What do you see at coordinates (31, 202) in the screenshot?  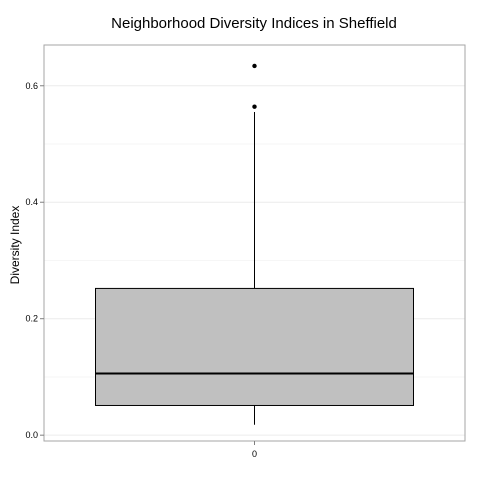 I see `y-tick-label: 0.4` at bounding box center [31, 202].